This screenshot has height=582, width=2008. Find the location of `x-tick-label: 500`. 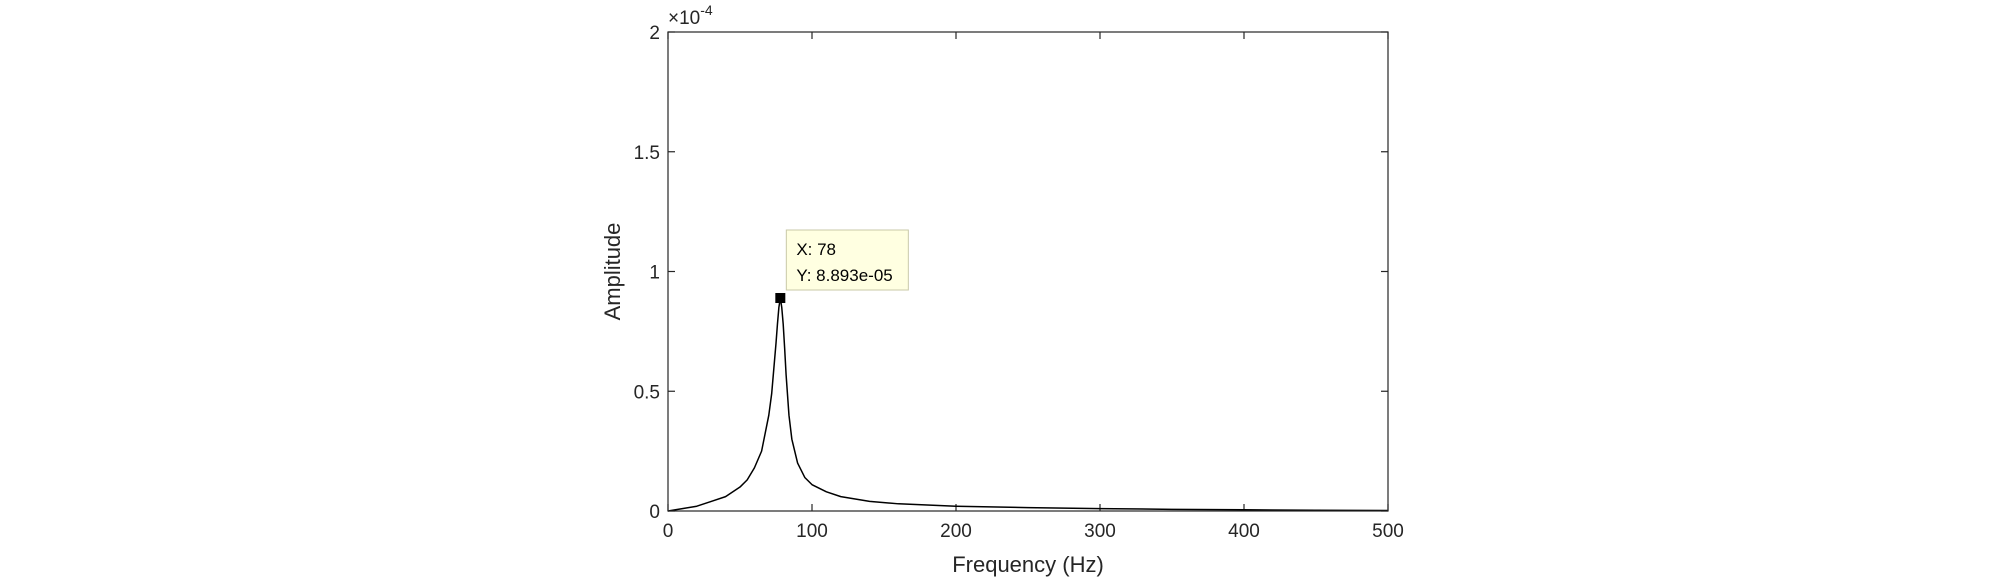

x-tick-label: 500 is located at coordinates (1388, 531).